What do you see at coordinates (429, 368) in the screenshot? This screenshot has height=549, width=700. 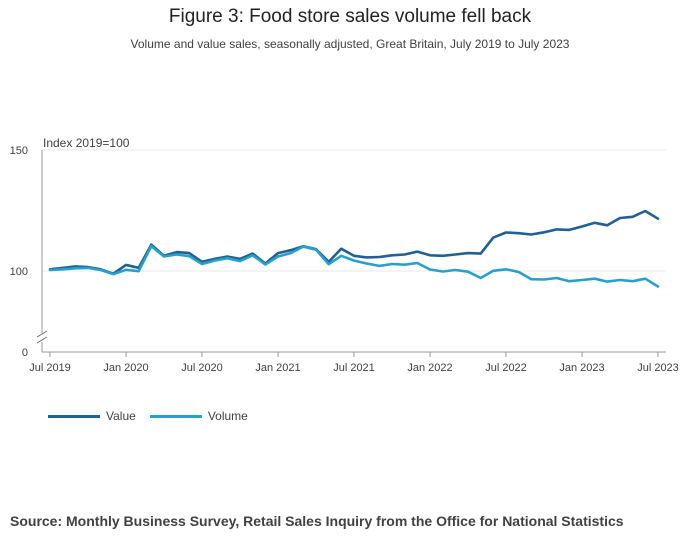 I see `x-tick-label: Jan 2022` at bounding box center [429, 368].